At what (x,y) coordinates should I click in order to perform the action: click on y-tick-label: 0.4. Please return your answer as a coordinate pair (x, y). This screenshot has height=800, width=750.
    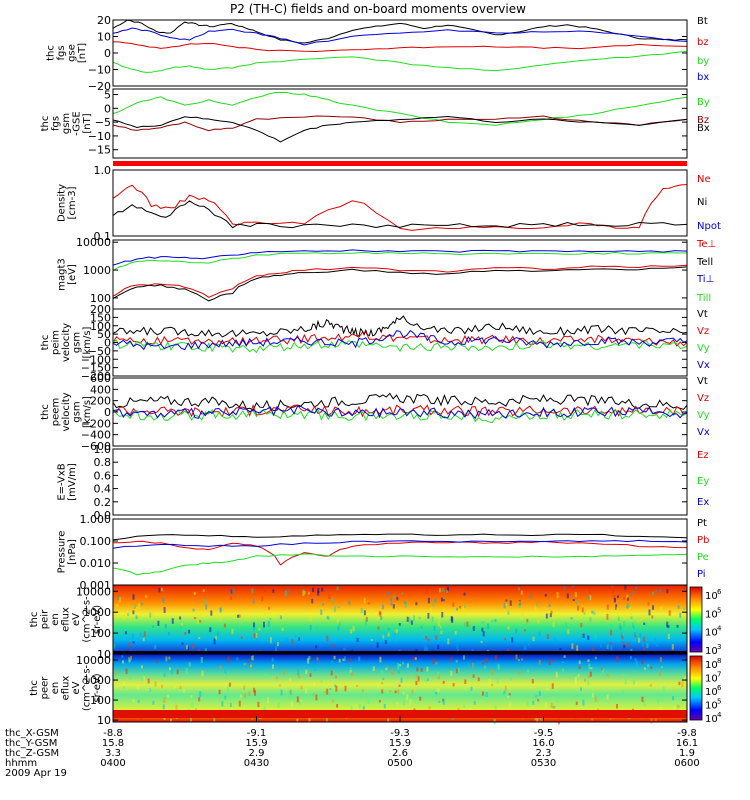
    Looking at the image, I should click on (103, 489).